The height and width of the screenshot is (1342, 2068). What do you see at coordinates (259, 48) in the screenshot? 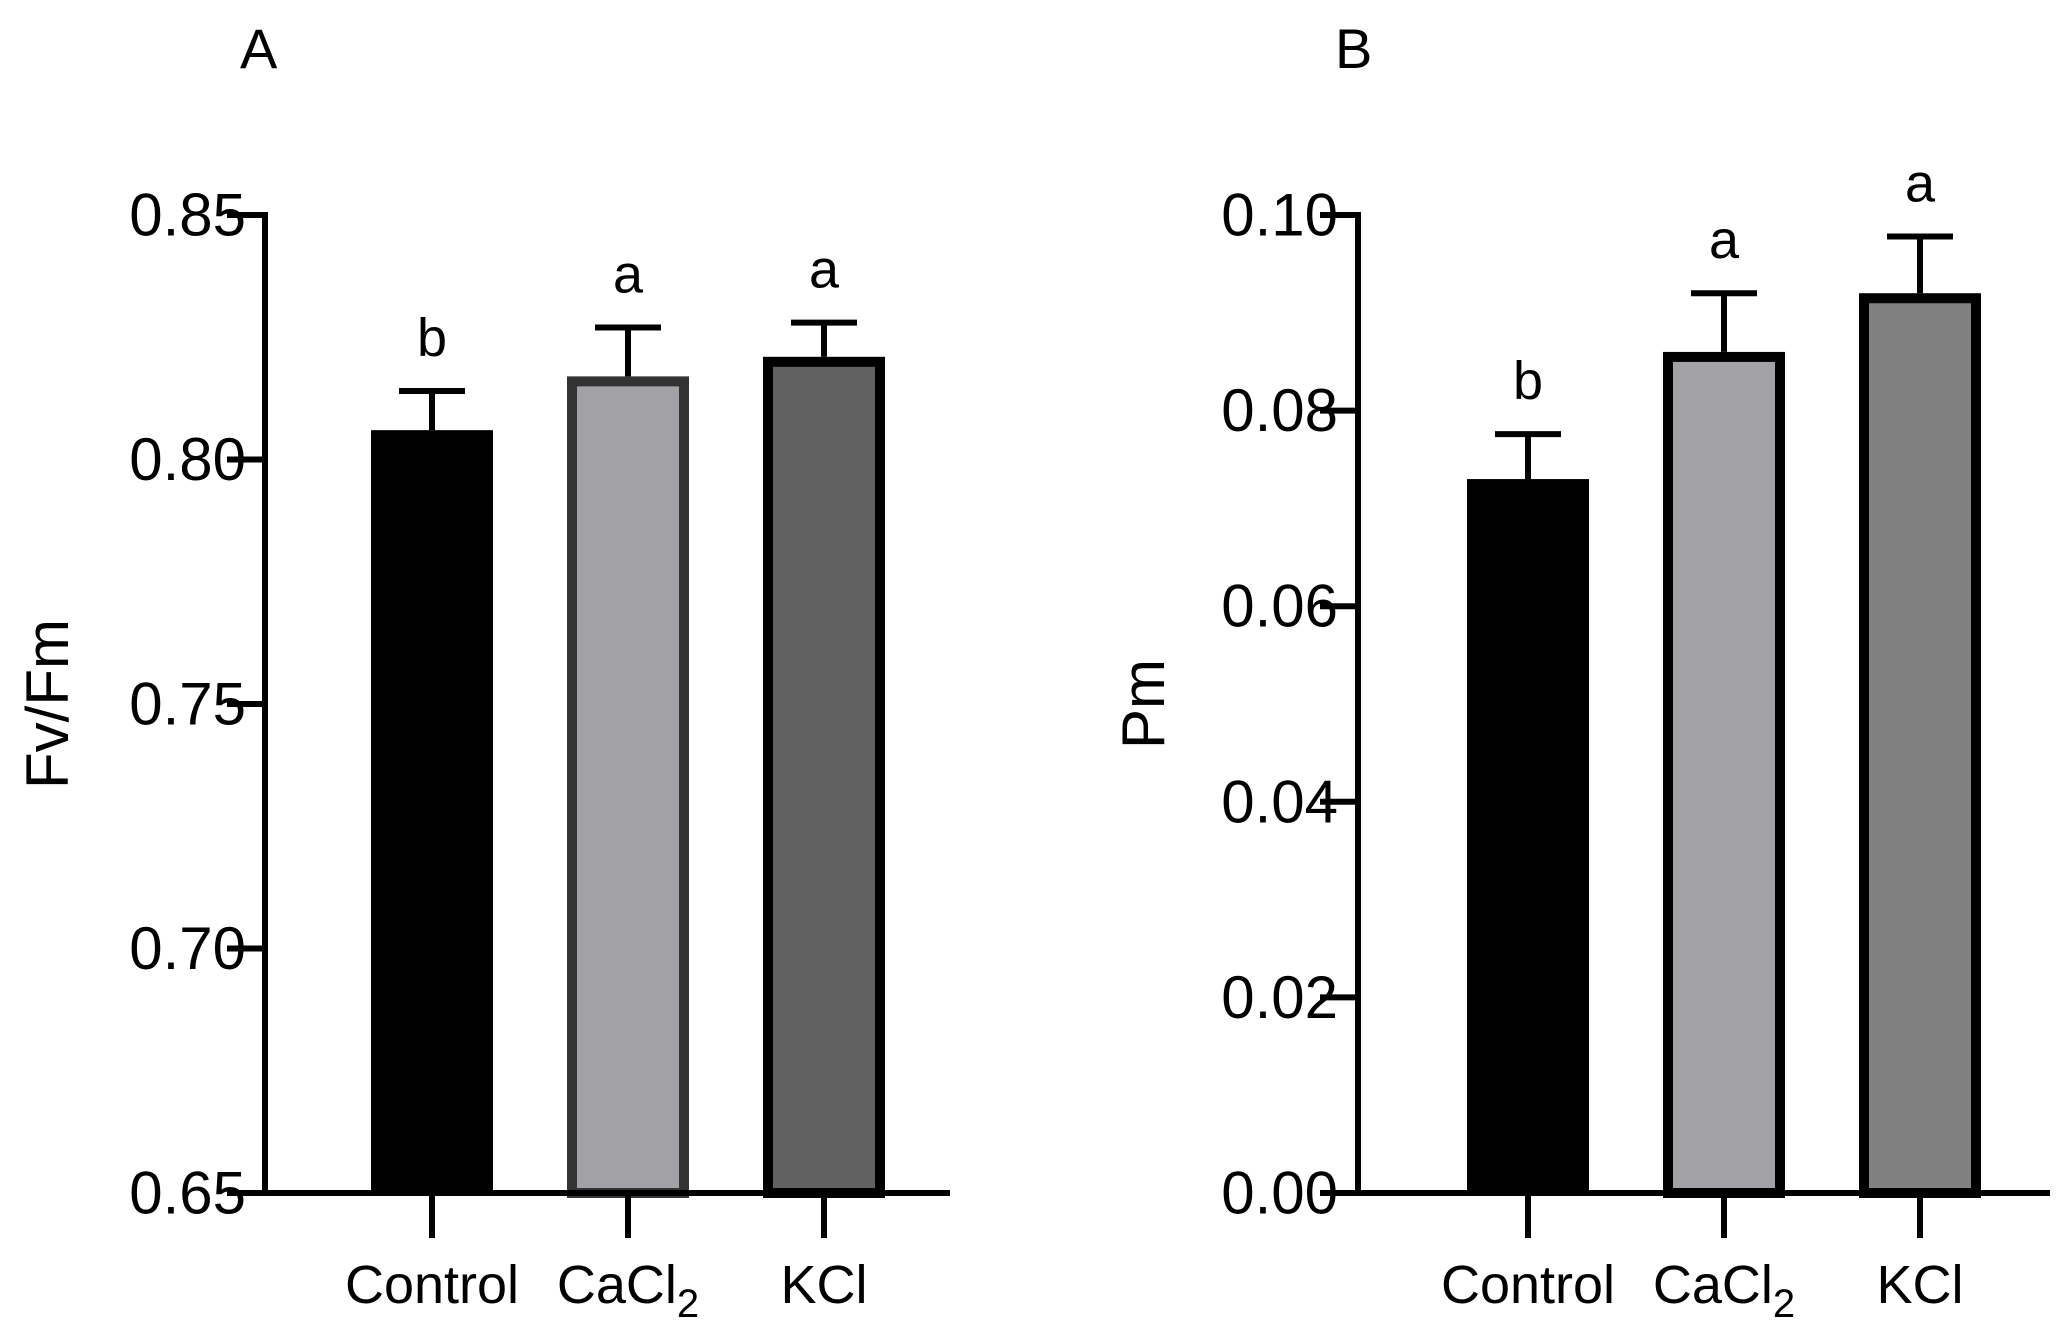
I see `panel-letter: A` at bounding box center [259, 48].